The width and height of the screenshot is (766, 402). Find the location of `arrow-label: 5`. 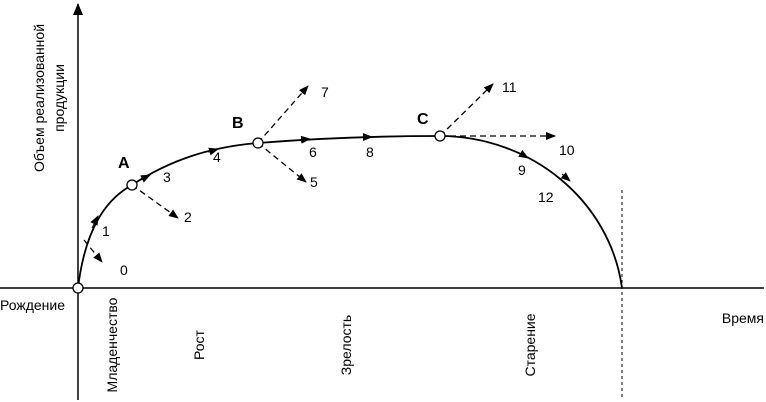

arrow-label: 5 is located at coordinates (314, 182).